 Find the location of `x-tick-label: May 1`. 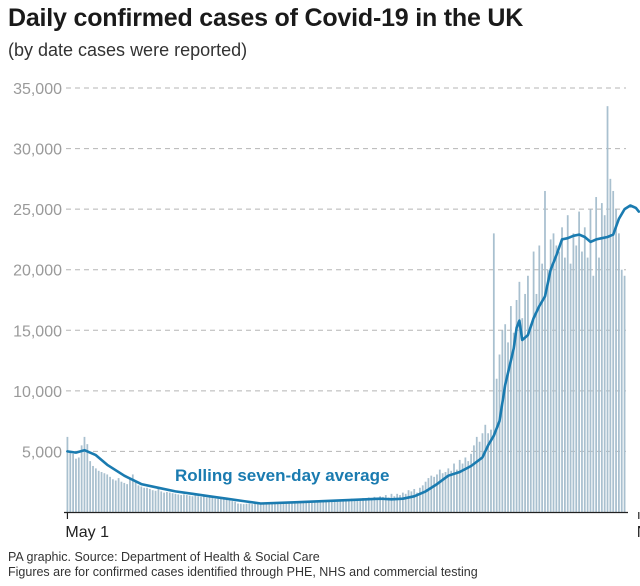

x-tick-label: May 1 is located at coordinates (87, 532).